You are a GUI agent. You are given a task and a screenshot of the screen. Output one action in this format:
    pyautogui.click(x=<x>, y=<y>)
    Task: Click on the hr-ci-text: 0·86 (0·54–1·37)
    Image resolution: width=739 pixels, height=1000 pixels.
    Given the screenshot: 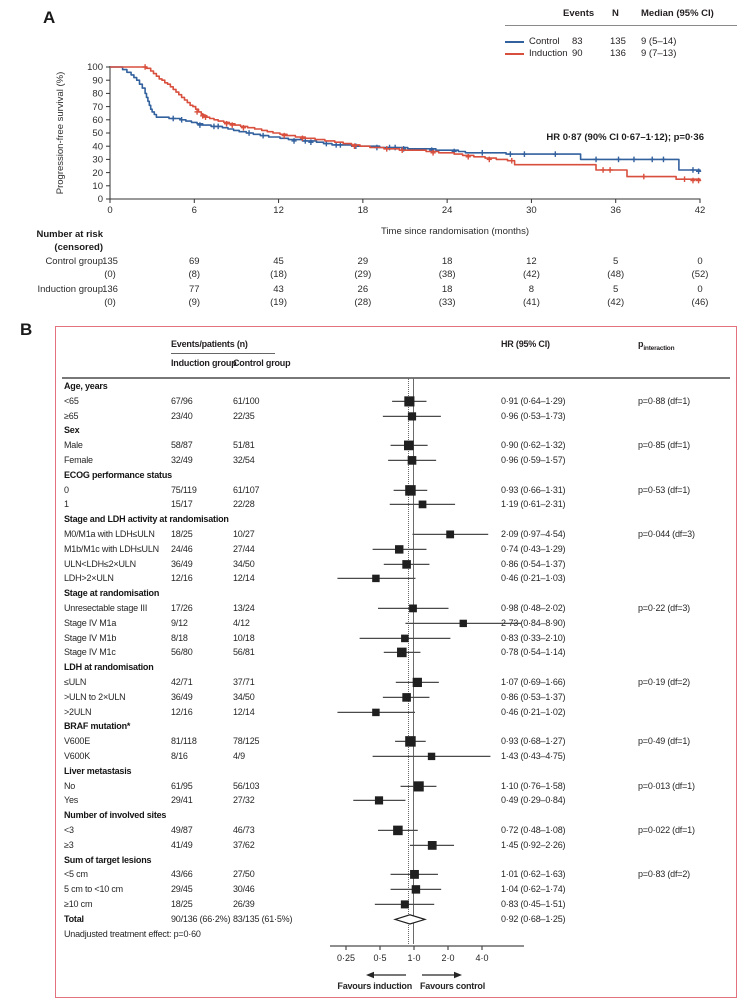 What is the action you would take?
    pyautogui.click(x=533, y=563)
    